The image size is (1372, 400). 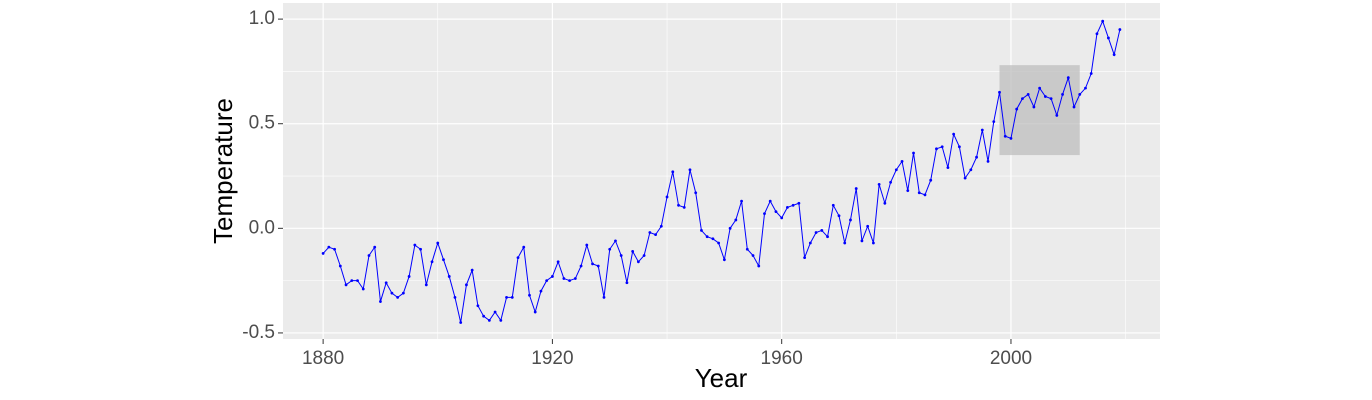 What do you see at coordinates (552, 358) in the screenshot?
I see `x-tick-label: 1920` at bounding box center [552, 358].